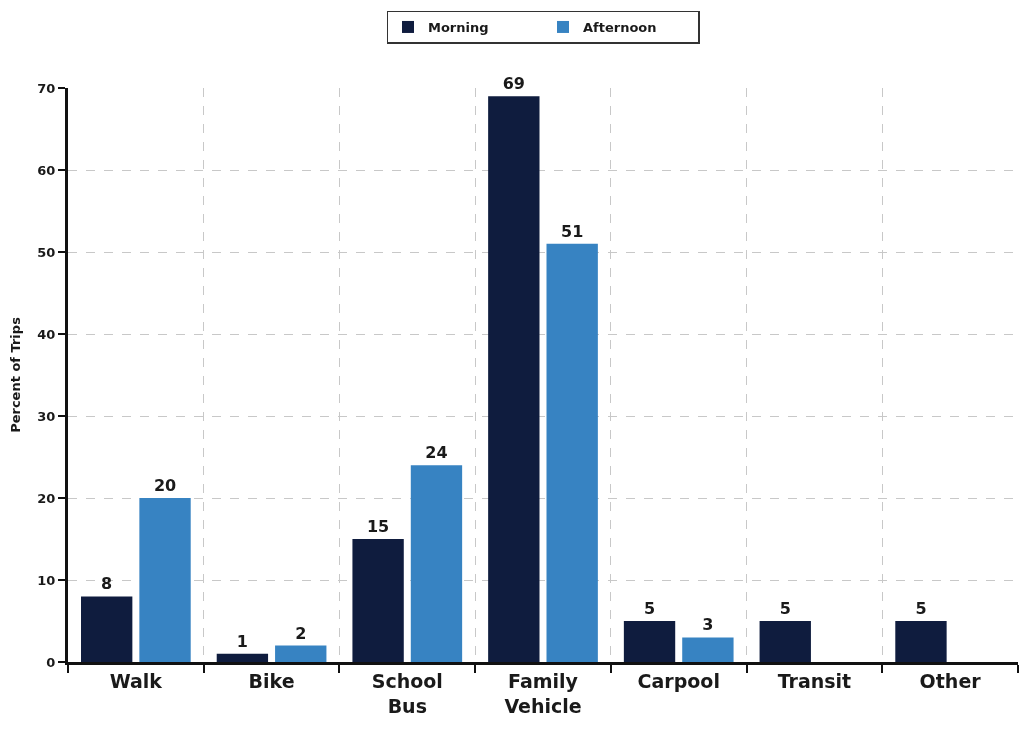 The width and height of the screenshot is (1022, 733). I want to click on data-label: 1, so click(242, 641).